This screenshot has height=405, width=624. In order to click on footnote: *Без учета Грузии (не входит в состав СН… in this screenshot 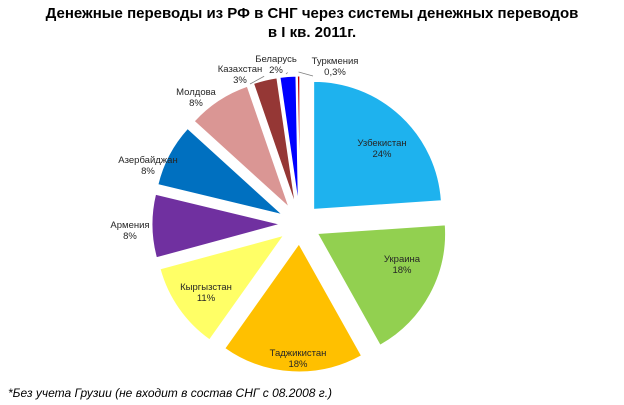, I will do `click(170, 393)`.